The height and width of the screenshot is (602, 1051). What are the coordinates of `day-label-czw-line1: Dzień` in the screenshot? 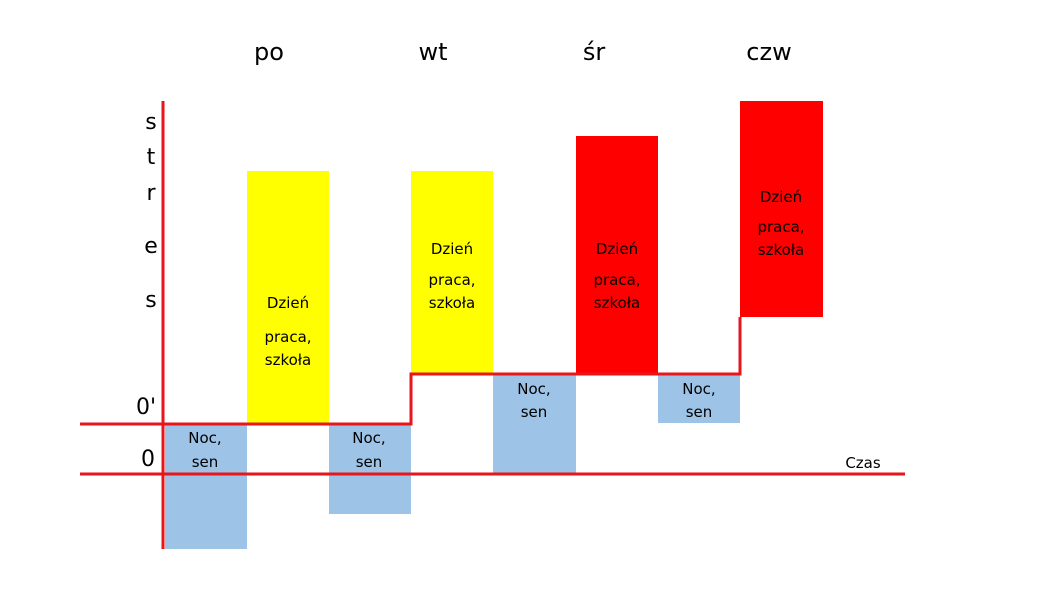 It's located at (781, 197).